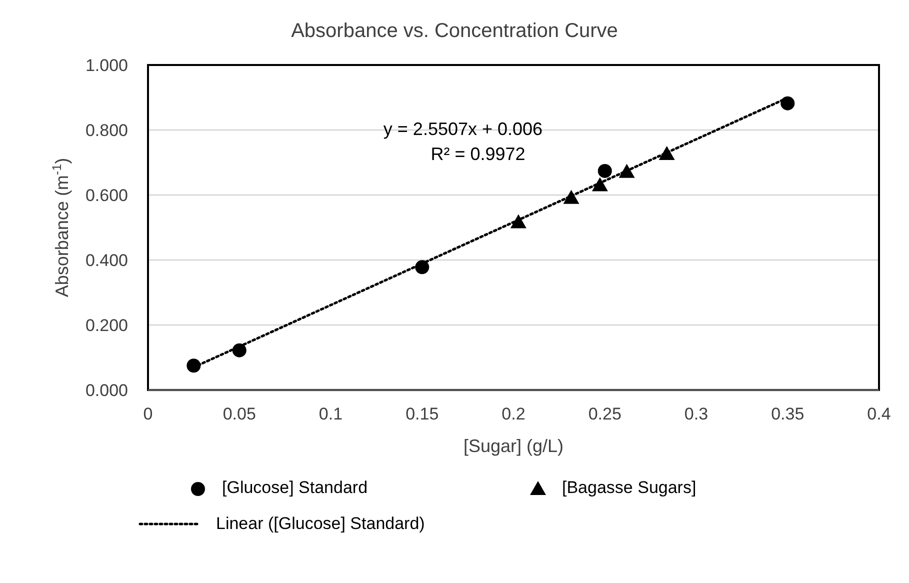  I want to click on x-tick-label: 0.1, so click(330, 414).